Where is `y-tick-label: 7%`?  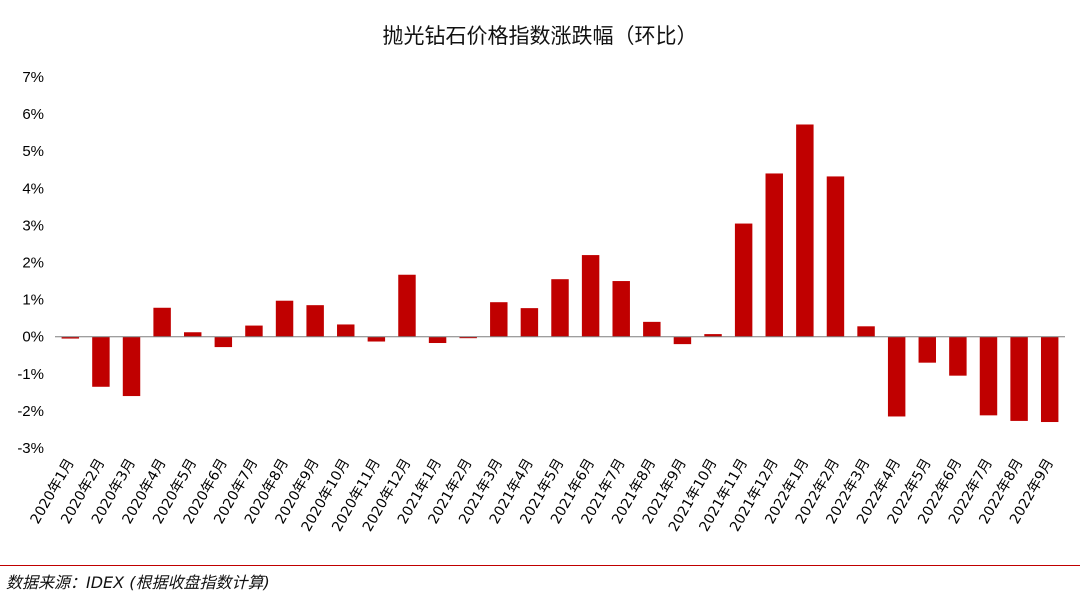 y-tick-label: 7% is located at coordinates (33, 77).